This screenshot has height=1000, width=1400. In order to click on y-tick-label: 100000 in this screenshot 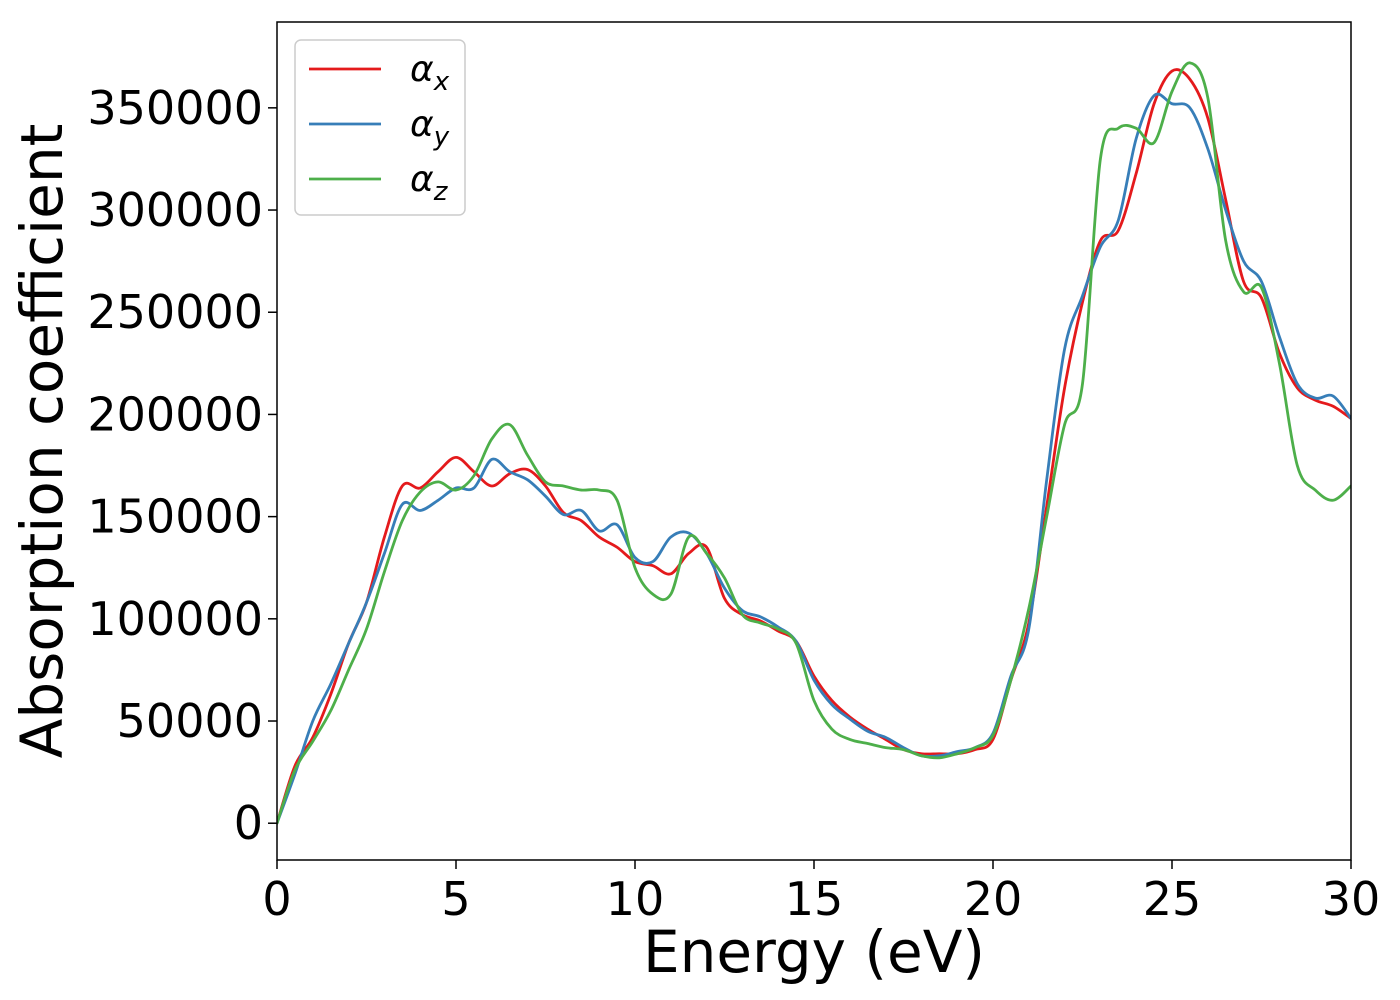, I will do `click(175, 619)`.